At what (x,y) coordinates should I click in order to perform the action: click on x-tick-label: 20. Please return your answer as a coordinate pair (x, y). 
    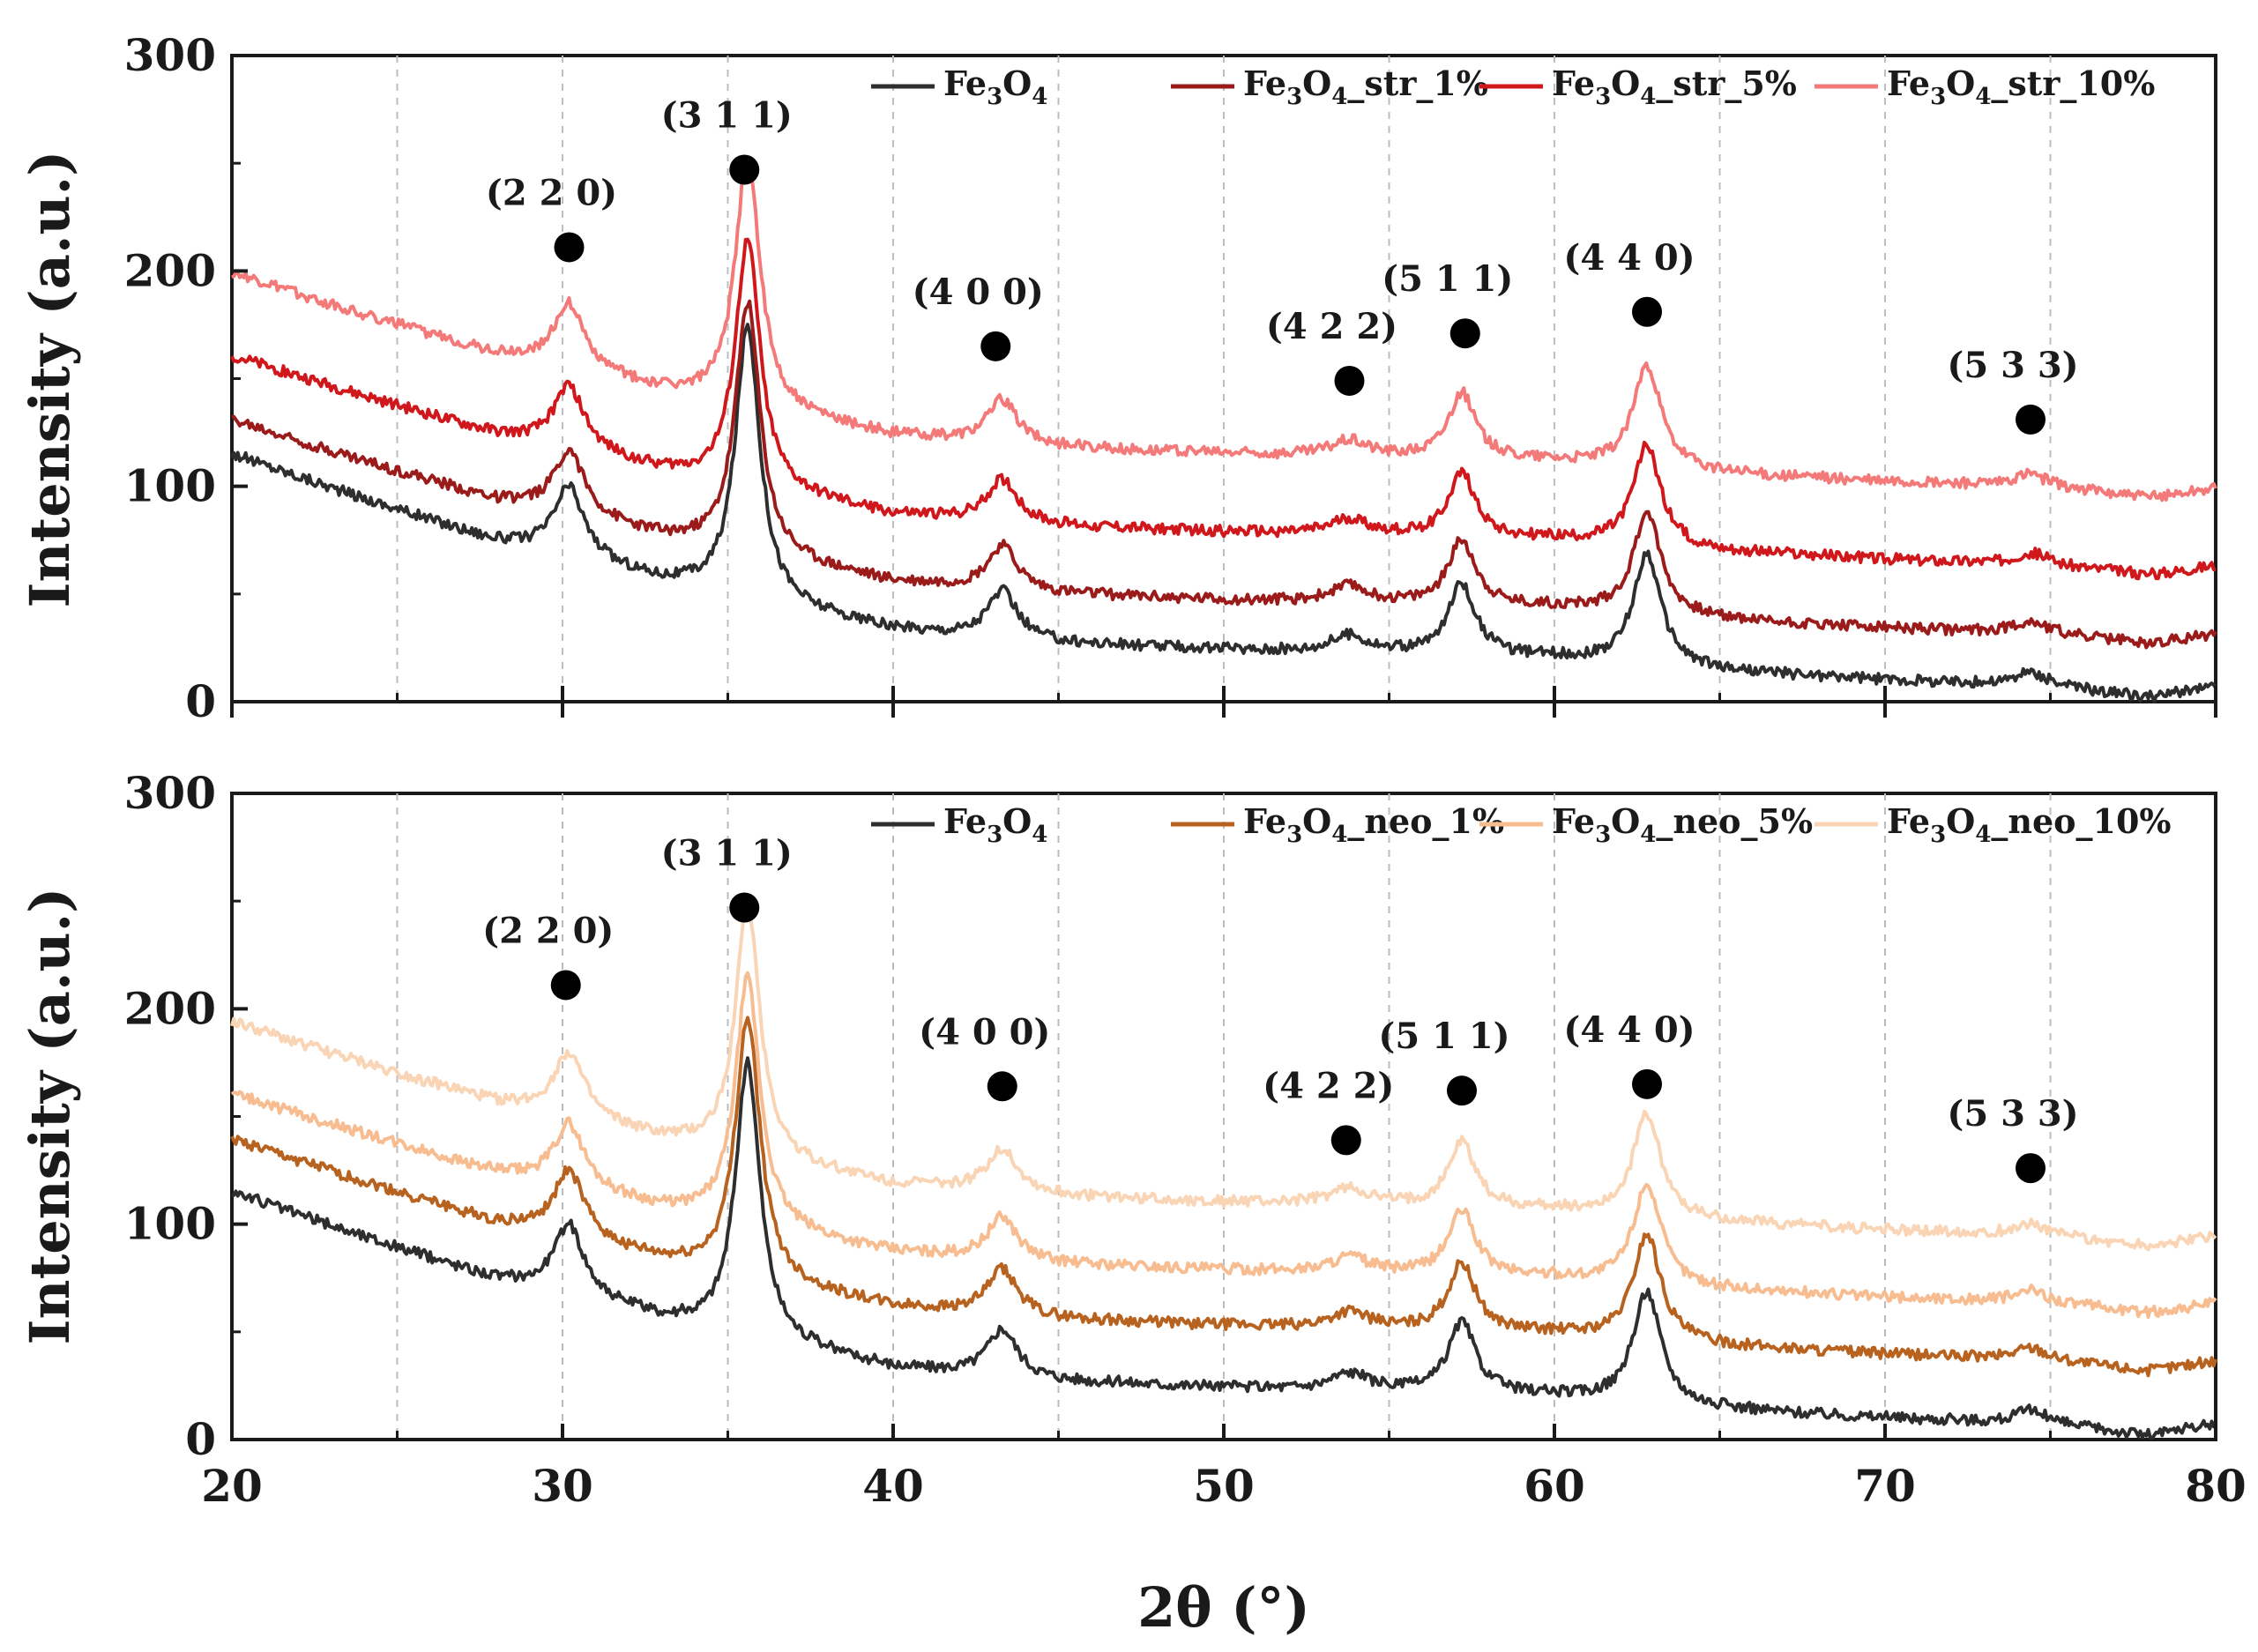
    Looking at the image, I should click on (232, 1486).